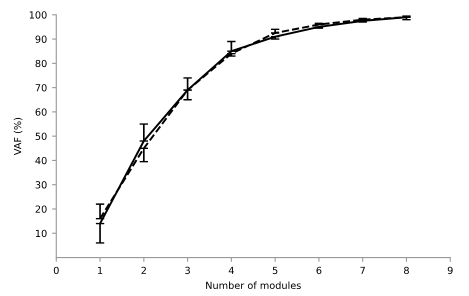 Image resolution: width=469 pixels, height=296 pixels. What do you see at coordinates (41, 39) in the screenshot?
I see `y-tick-label: 90` at bounding box center [41, 39].